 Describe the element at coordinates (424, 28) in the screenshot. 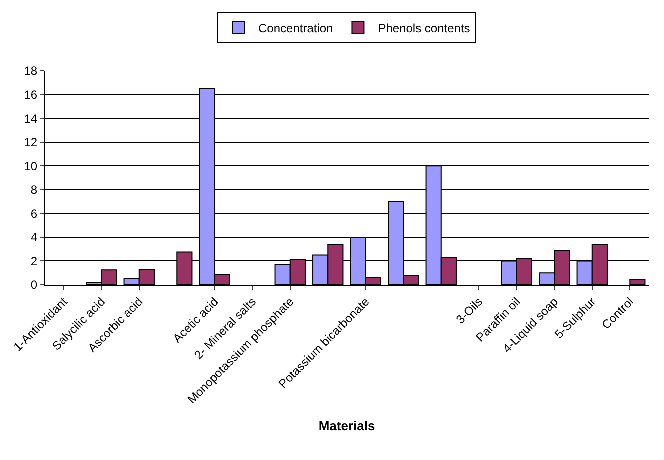

I see `legend-label: Phenols contents` at that location.